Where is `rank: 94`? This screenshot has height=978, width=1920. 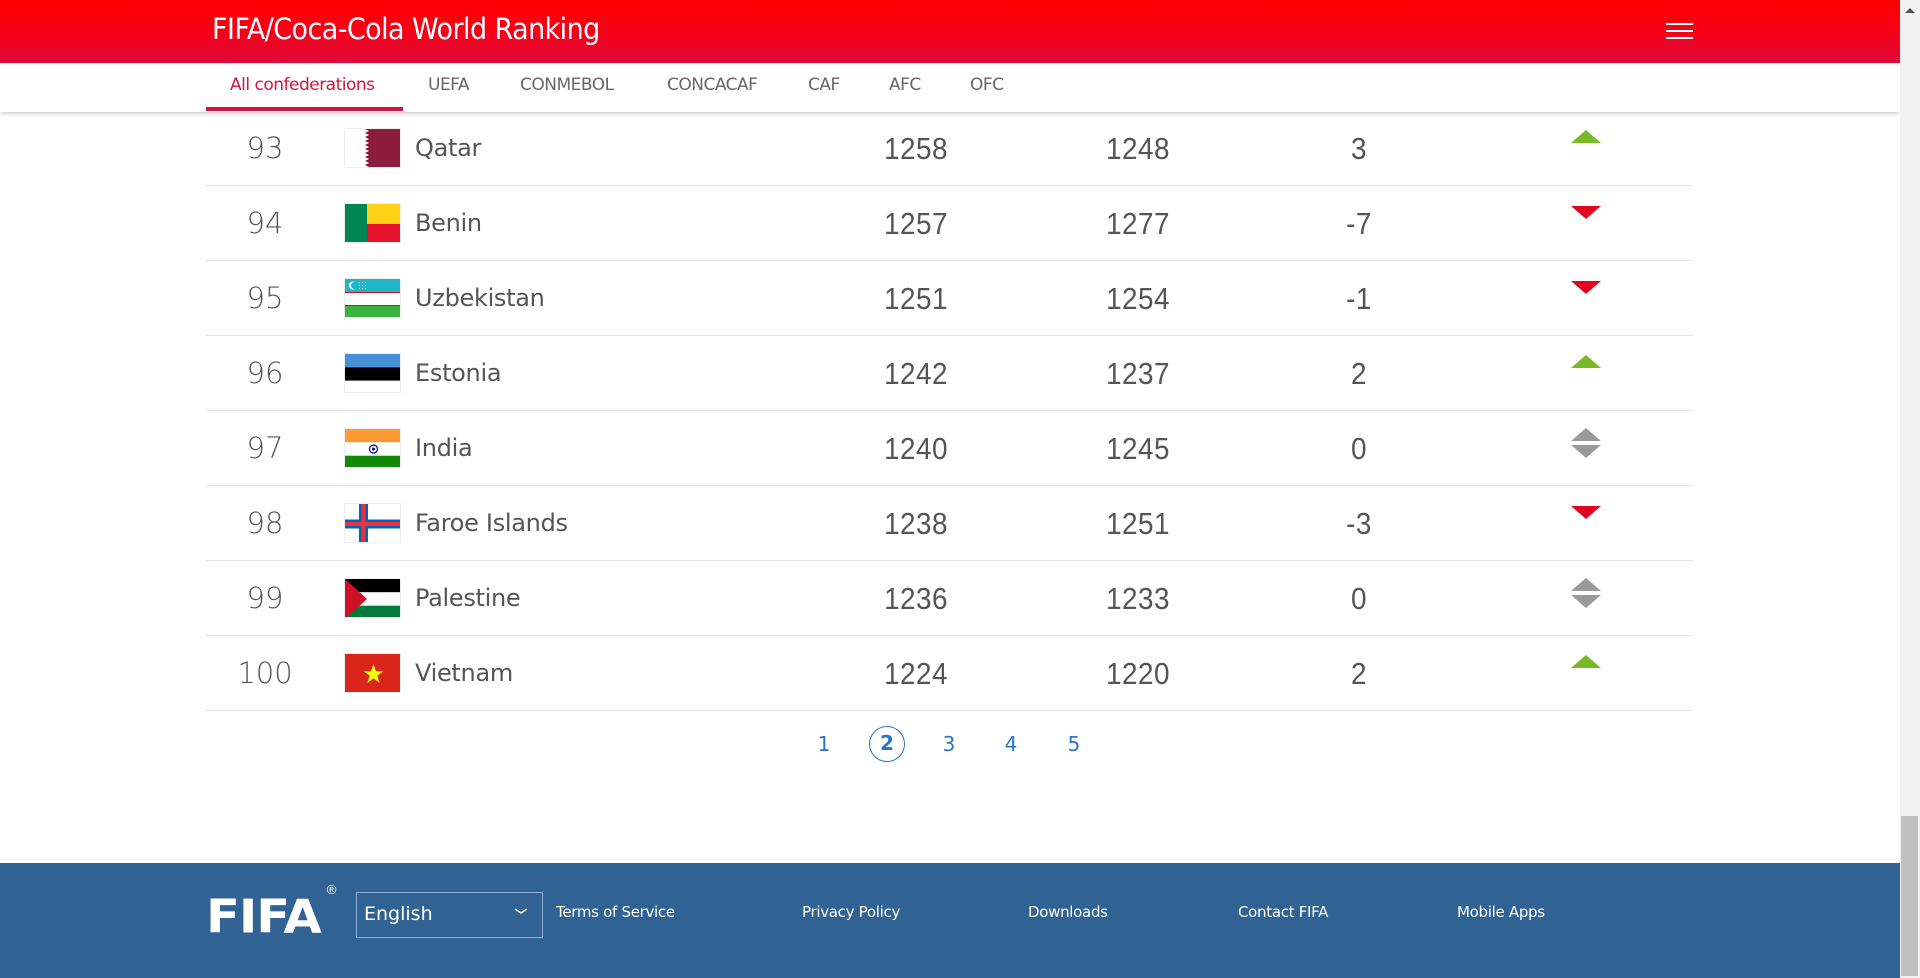
rank: 94 is located at coordinates (265, 223).